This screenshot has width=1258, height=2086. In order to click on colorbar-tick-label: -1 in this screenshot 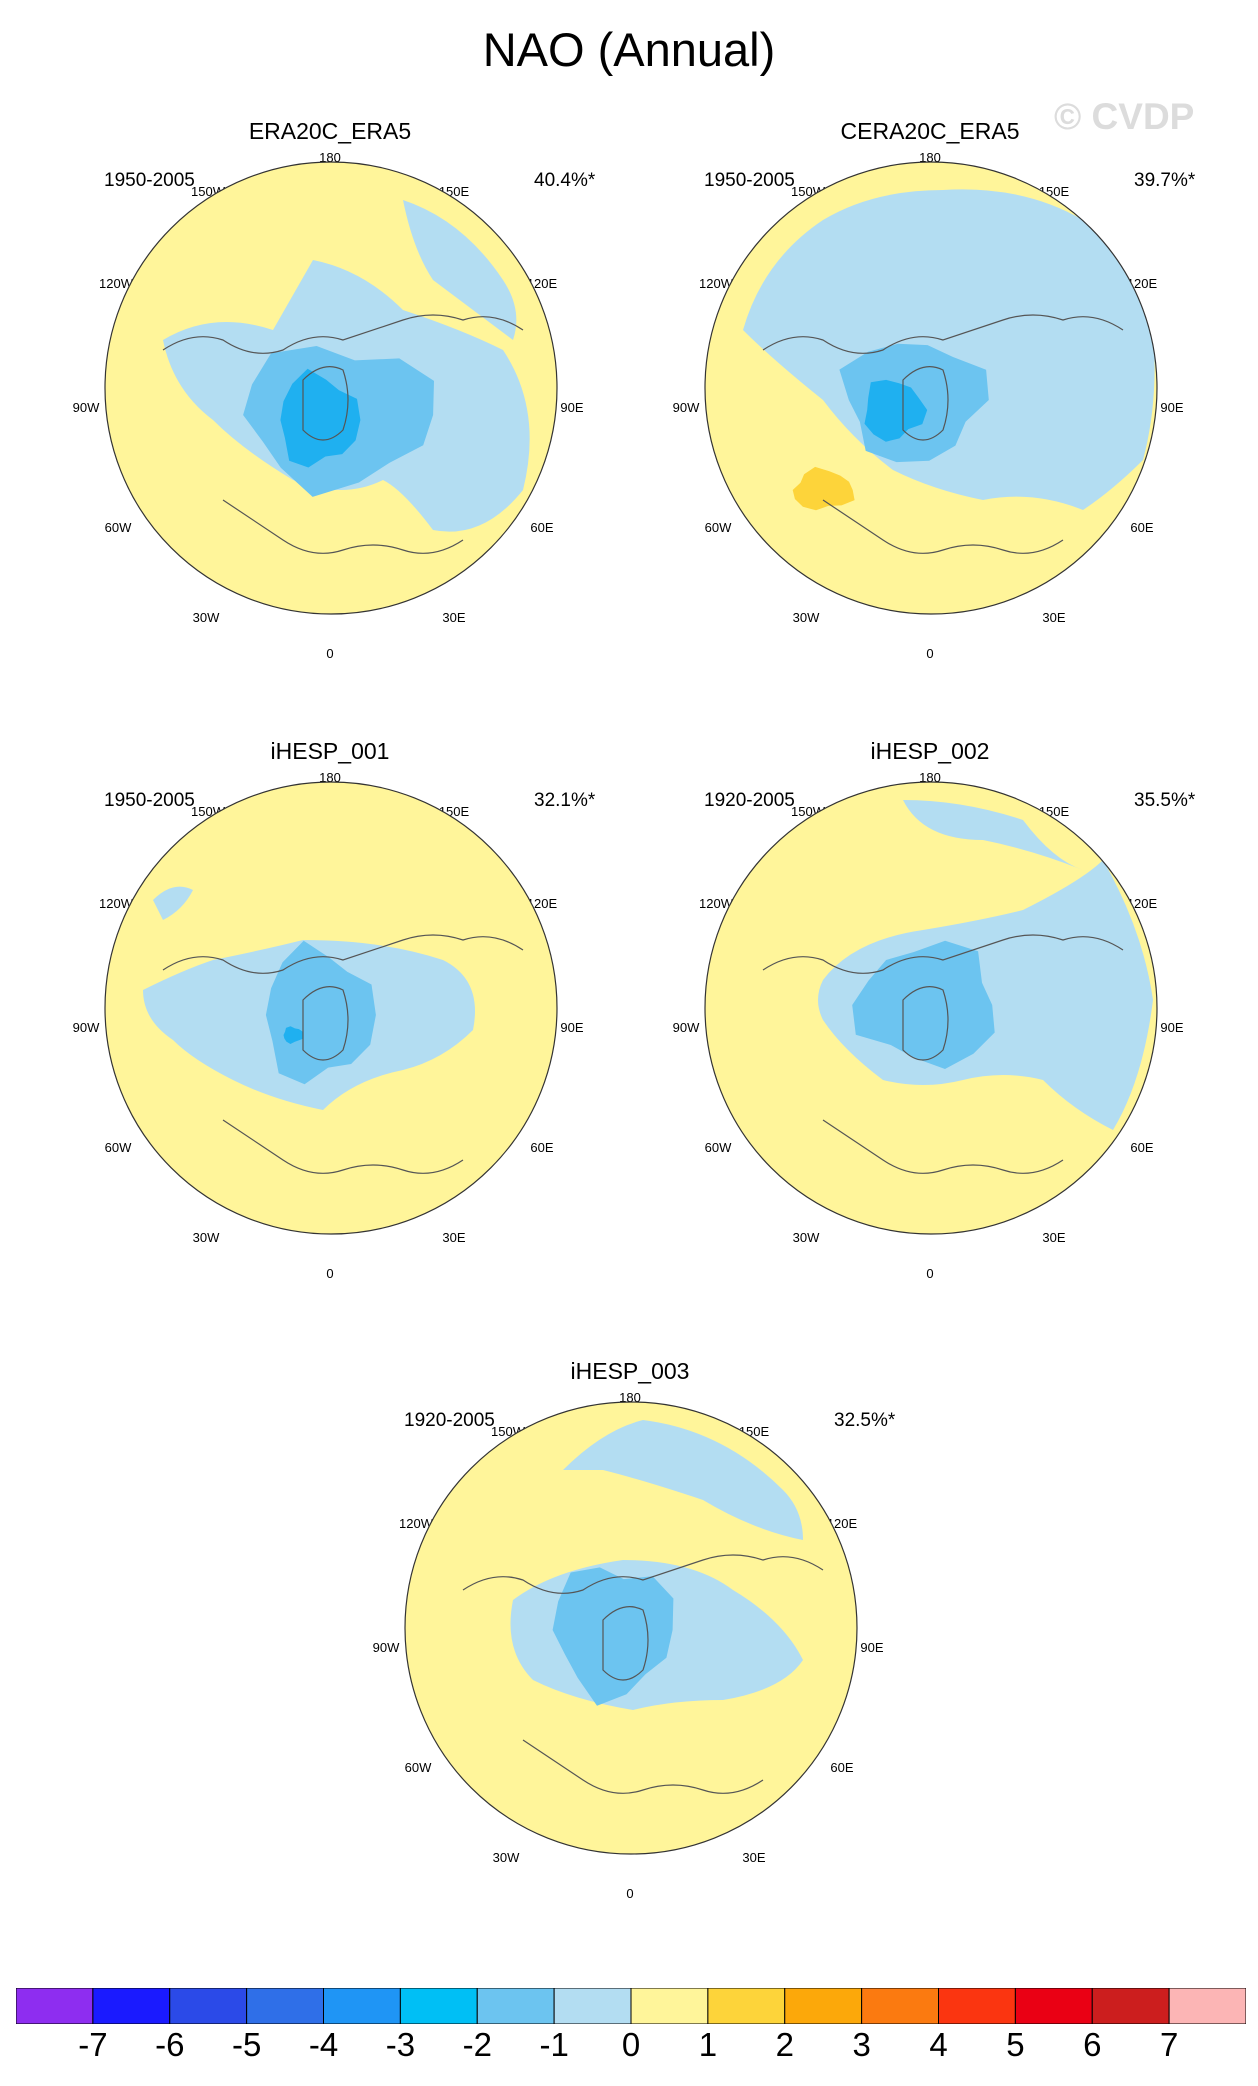, I will do `click(554, 2044)`.